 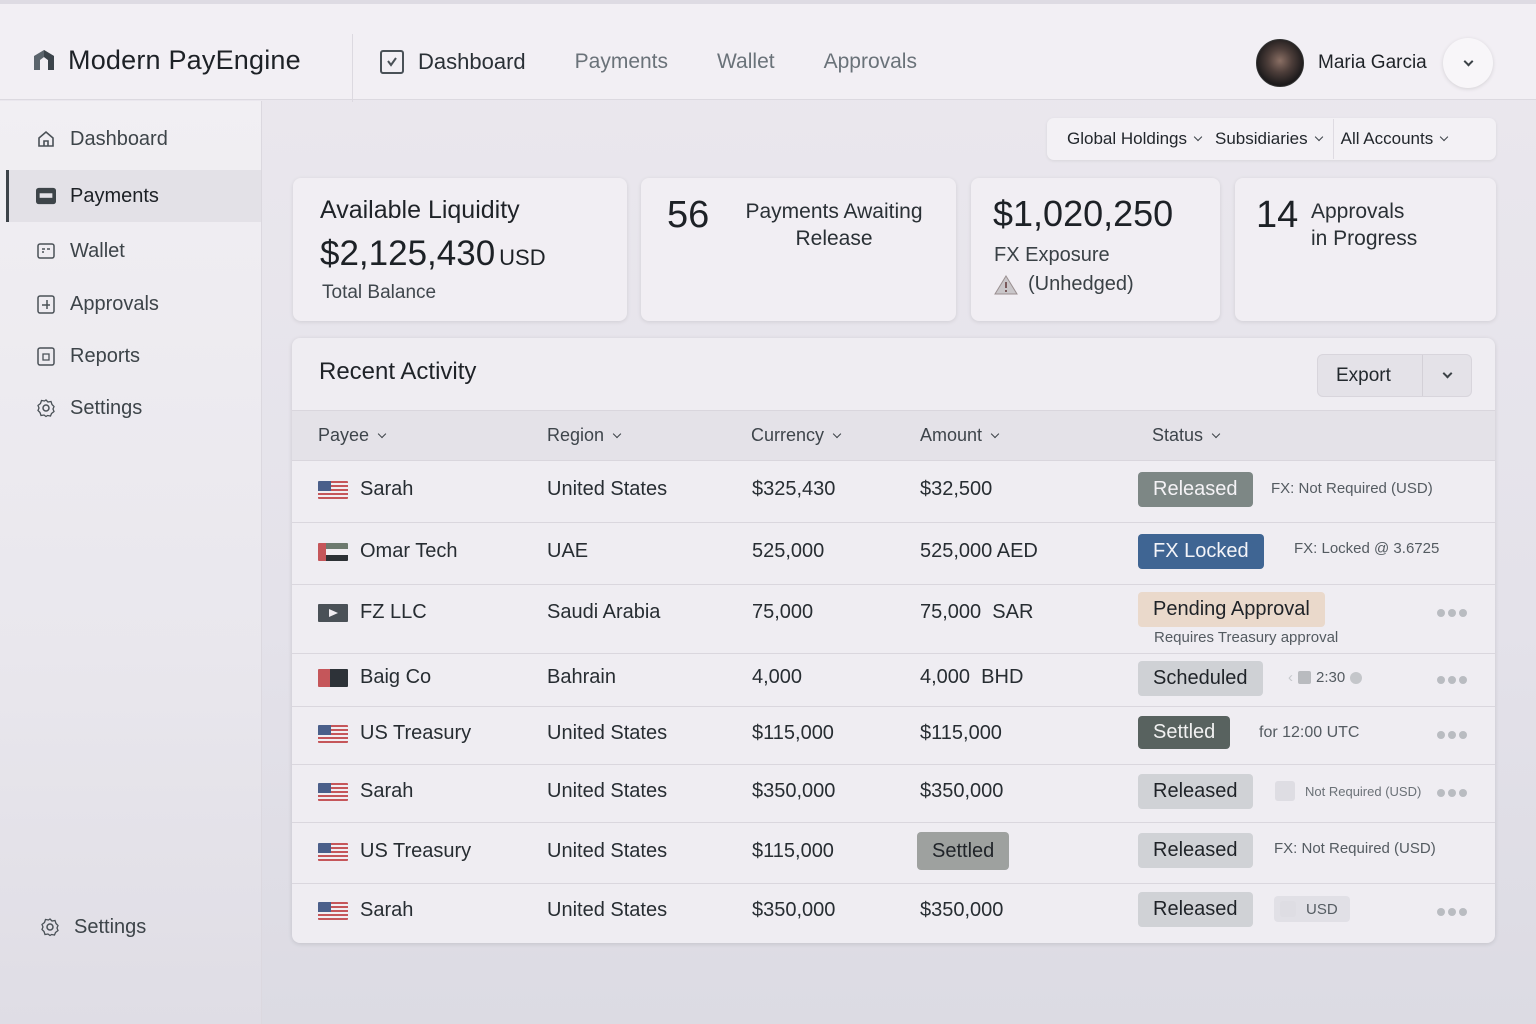 I want to click on approval-note: Requires Treasury approval, so click(x=1246, y=637).